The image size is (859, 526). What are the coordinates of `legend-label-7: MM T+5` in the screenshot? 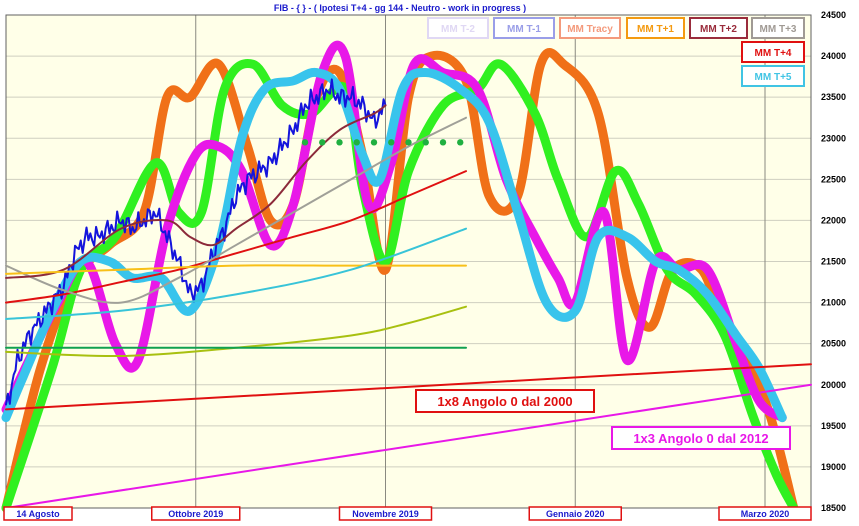 It's located at (773, 77).